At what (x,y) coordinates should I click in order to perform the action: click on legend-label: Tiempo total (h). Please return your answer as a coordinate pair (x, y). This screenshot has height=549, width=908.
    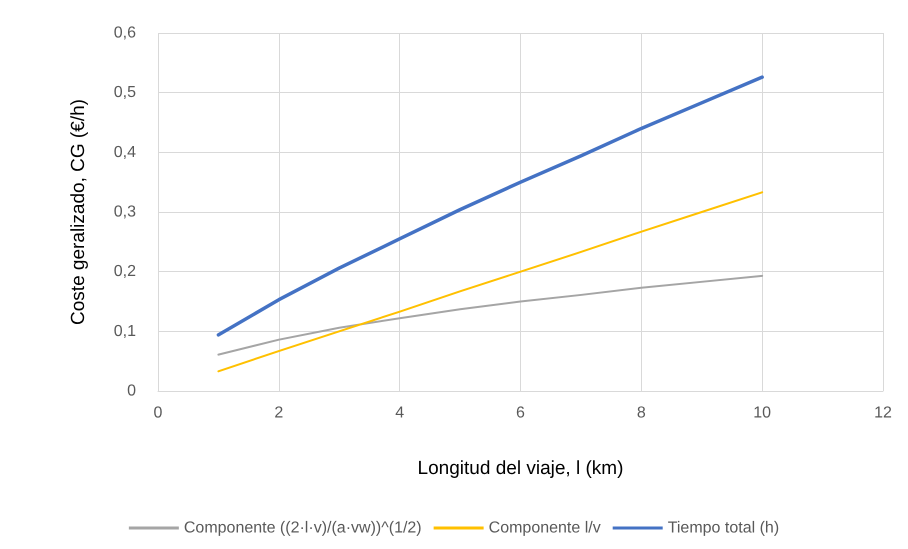
    Looking at the image, I should click on (724, 528).